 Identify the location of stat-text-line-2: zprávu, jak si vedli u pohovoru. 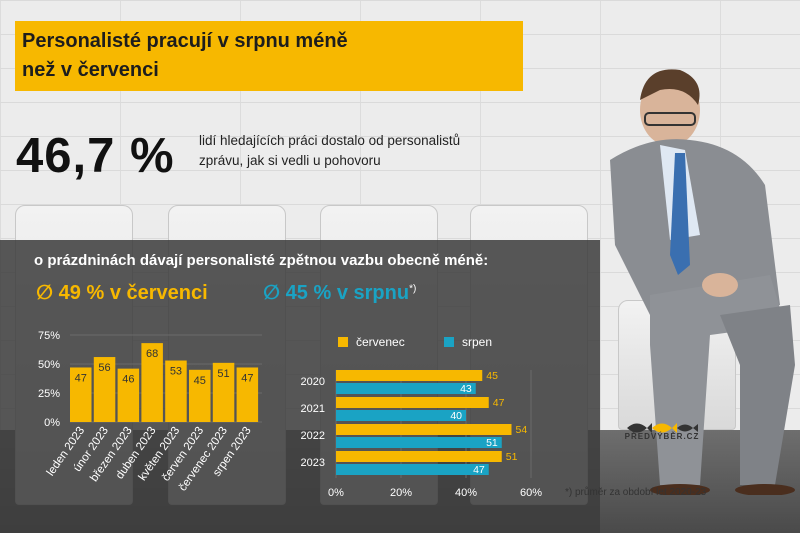
(290, 160).